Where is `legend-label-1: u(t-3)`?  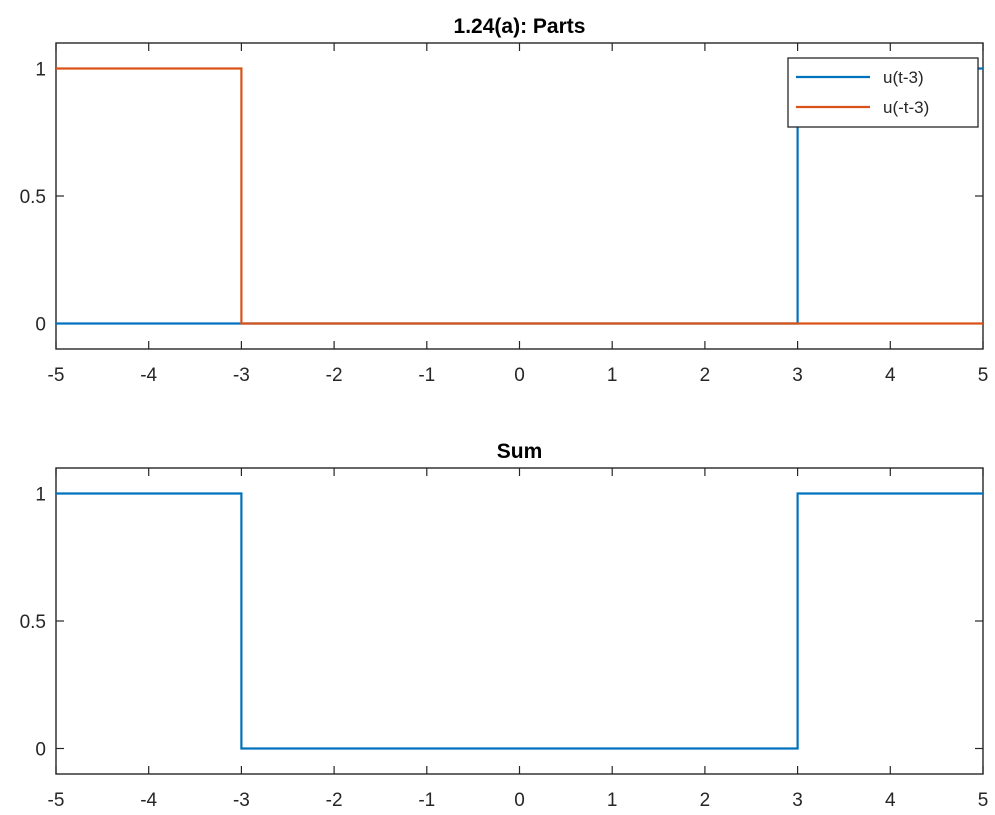
legend-label-1: u(t-3) is located at coordinates (903, 77).